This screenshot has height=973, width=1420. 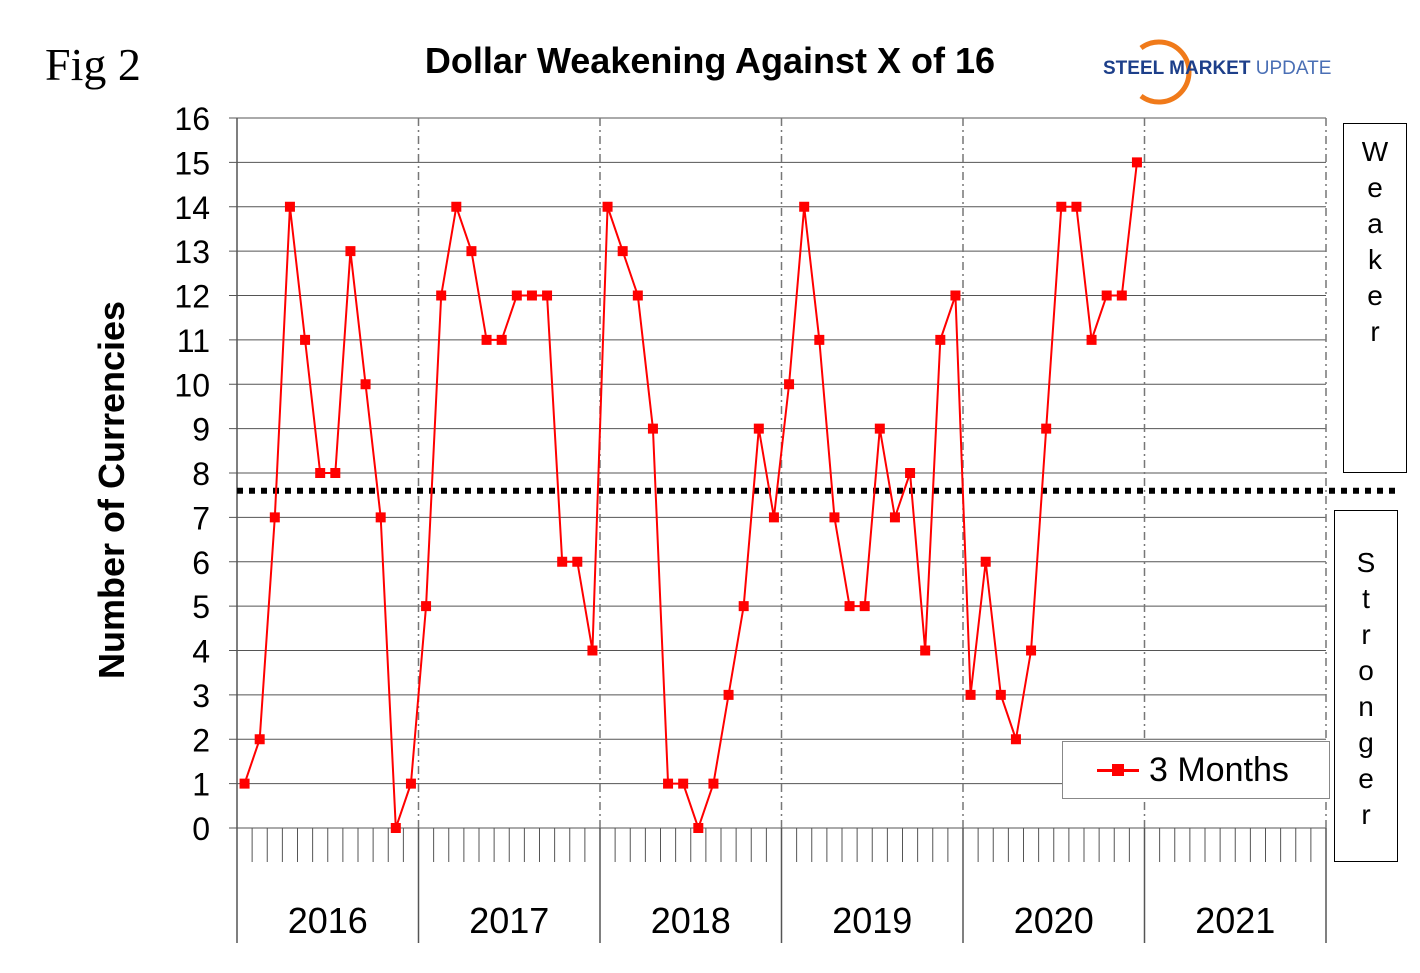 I want to click on figure-label: Fig 2, so click(x=93, y=64).